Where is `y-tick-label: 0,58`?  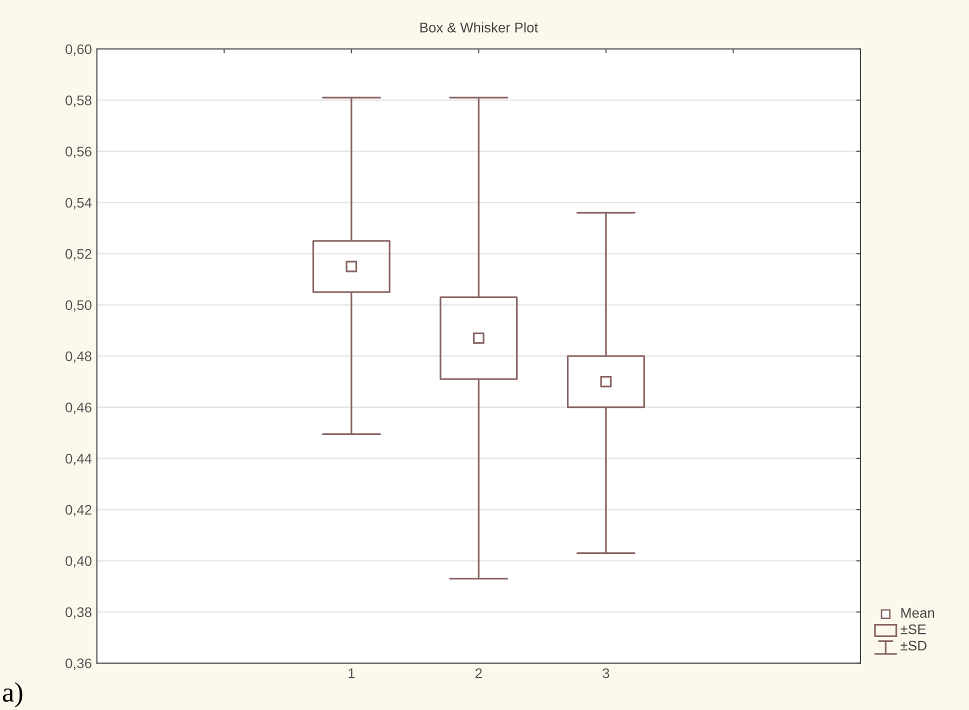 y-tick-label: 0,58 is located at coordinates (79, 101).